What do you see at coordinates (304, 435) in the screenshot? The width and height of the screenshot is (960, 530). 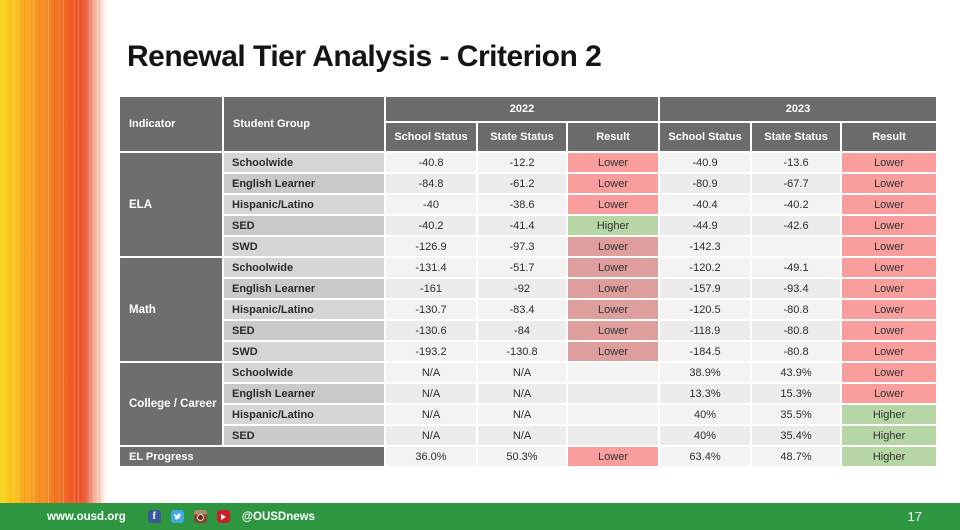 I see `student-group-cell: SED` at bounding box center [304, 435].